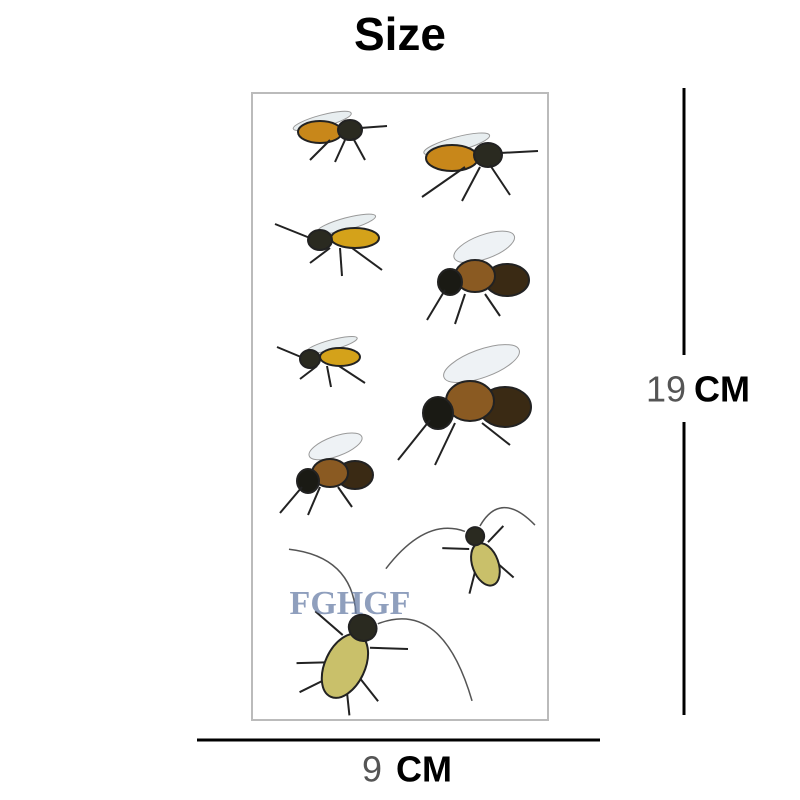 The width and height of the screenshot is (800, 800). What do you see at coordinates (400, 34) in the screenshot?
I see `title: Size` at bounding box center [400, 34].